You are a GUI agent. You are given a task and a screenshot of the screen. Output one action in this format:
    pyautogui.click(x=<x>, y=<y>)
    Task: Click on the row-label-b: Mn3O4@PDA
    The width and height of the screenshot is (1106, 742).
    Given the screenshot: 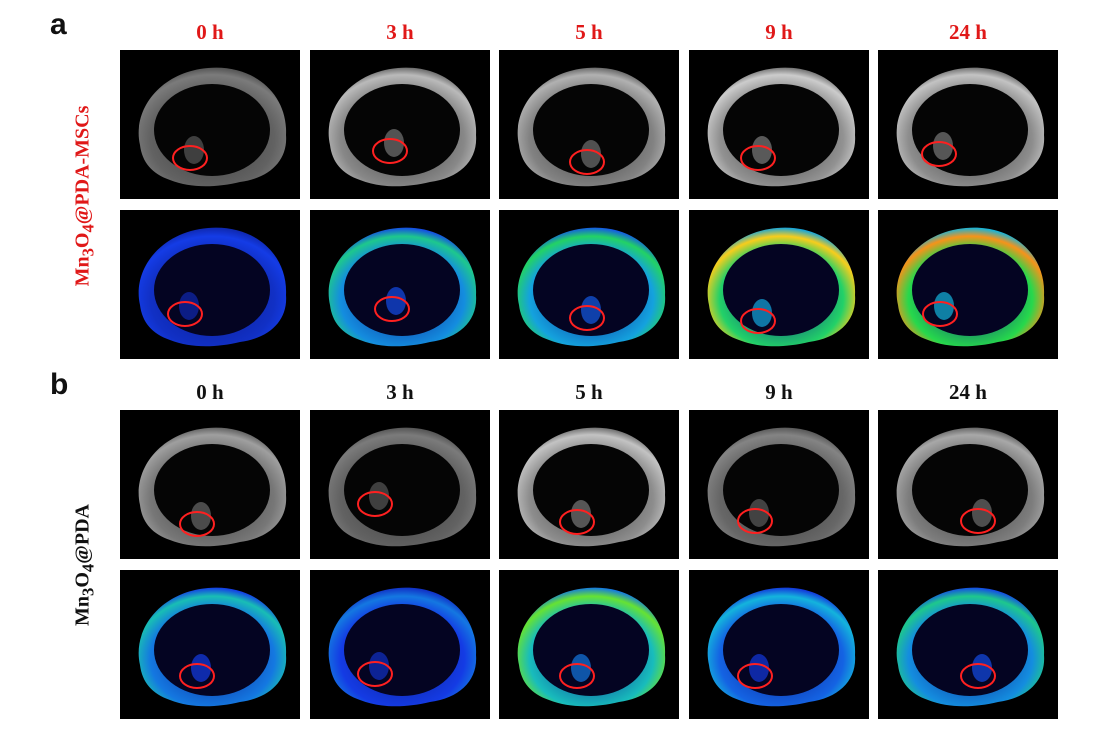 What is the action you would take?
    pyautogui.click(x=84, y=565)
    